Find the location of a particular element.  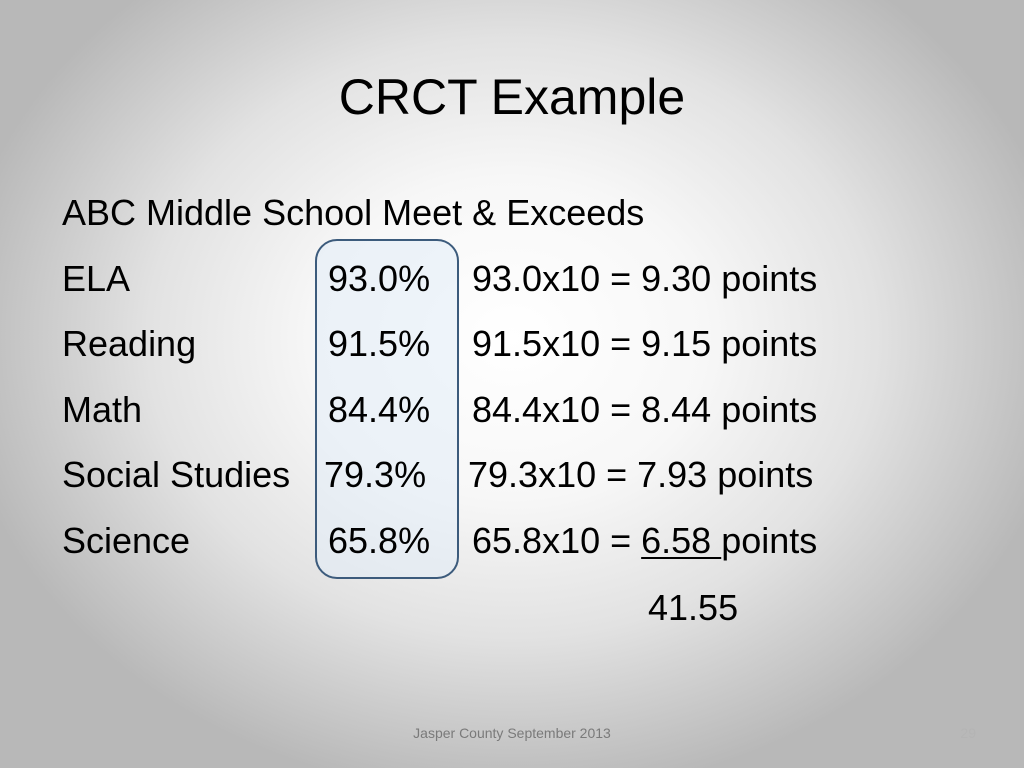

slide-title: CRCT Example is located at coordinates (512, 97).